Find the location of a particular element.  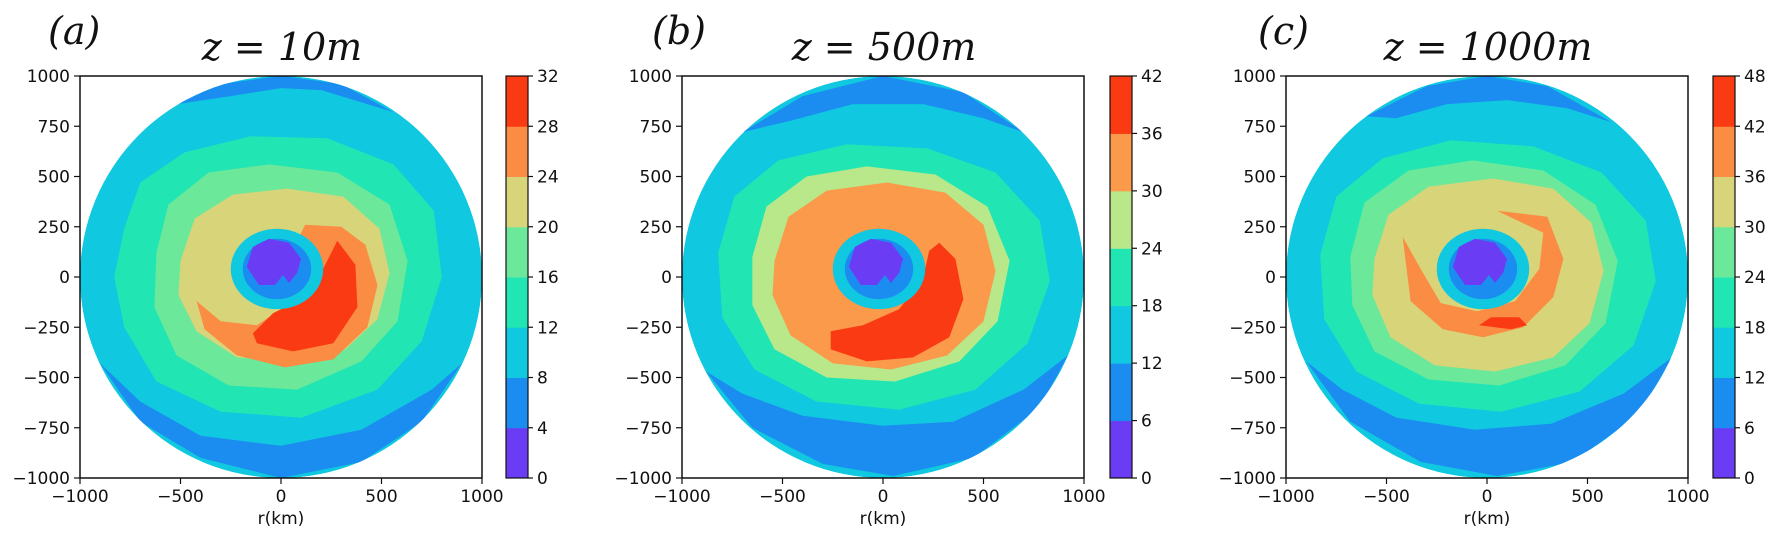

panel-label: (c) is located at coordinates (1283, 31).